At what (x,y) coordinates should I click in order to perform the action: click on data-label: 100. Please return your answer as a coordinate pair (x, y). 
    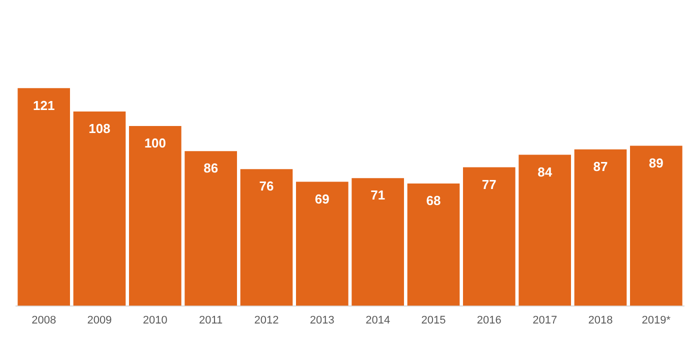
    Looking at the image, I should click on (155, 143).